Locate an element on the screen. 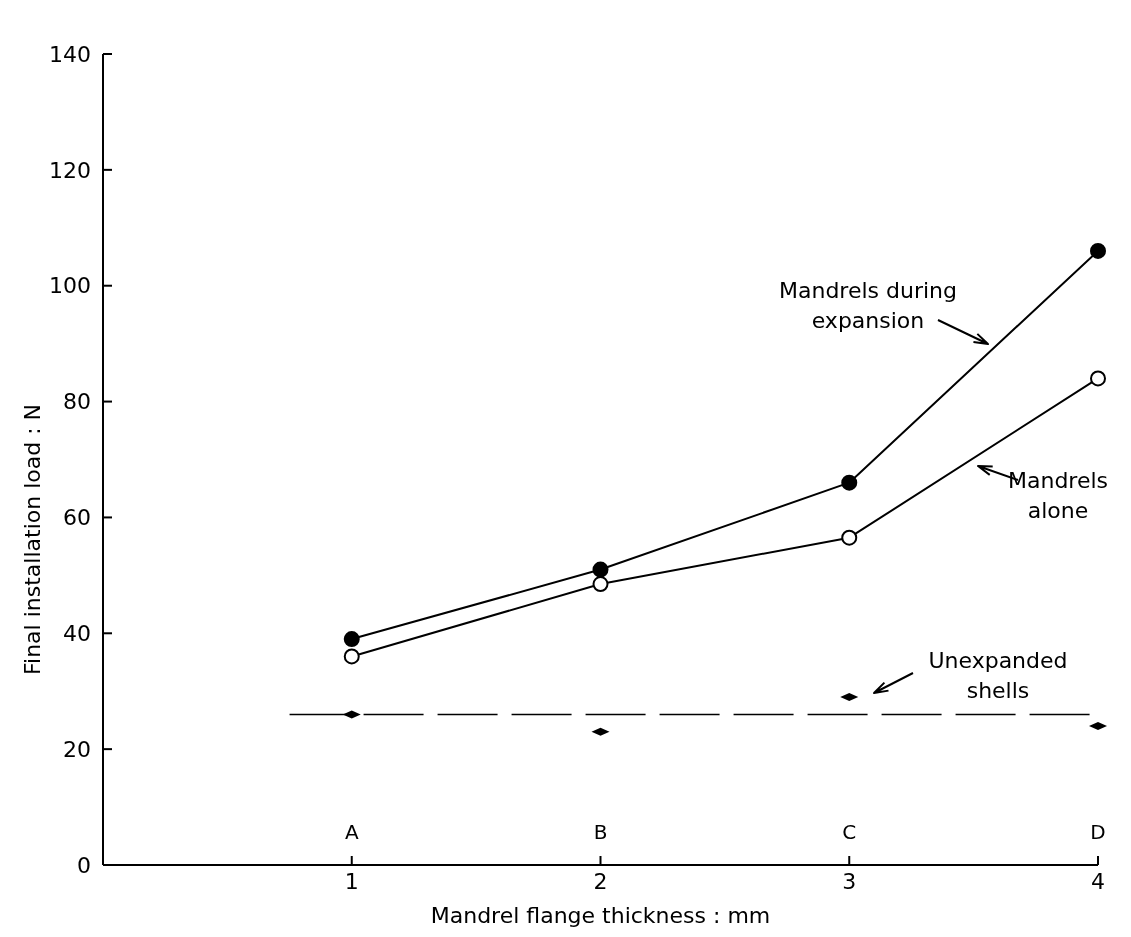 The image size is (1131, 937). annotation: D is located at coordinates (1098, 832).